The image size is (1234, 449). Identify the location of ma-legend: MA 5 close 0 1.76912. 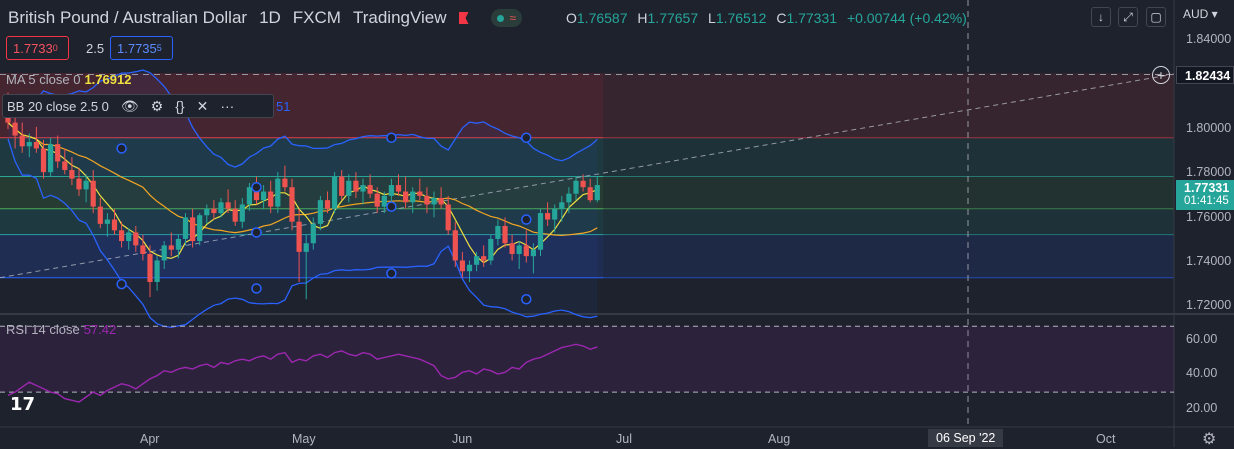
(69, 79).